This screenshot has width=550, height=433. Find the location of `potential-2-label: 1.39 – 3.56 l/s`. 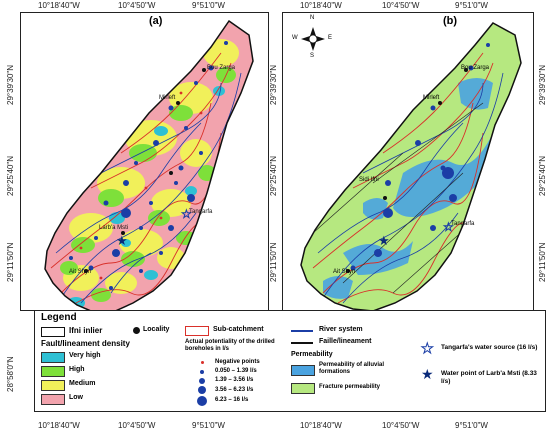

potential-2-label: 1.39 – 3.56 l/s is located at coordinates (234, 380).